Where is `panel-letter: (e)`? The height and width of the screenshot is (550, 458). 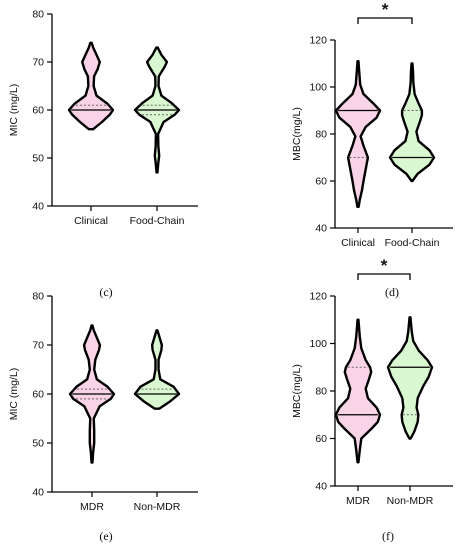 panel-letter: (e) is located at coordinates (105, 536).